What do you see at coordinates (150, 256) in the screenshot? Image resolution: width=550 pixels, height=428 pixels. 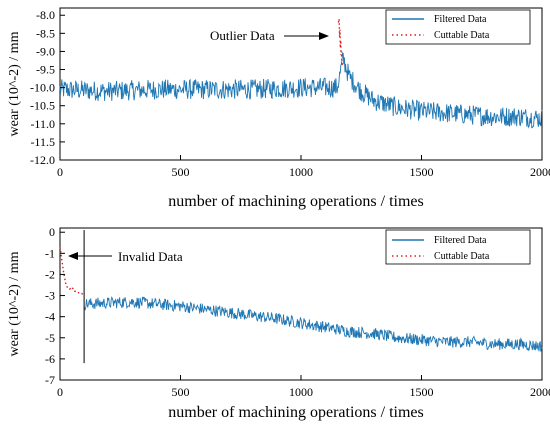 I see `annotation-invalid: Invalid Data` at bounding box center [150, 256].